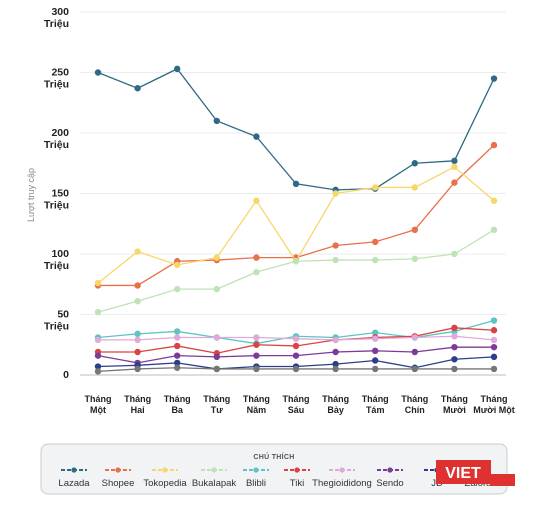  Describe the element at coordinates (415, 410) in the screenshot. I see `x-tick-text: Chín` at that location.